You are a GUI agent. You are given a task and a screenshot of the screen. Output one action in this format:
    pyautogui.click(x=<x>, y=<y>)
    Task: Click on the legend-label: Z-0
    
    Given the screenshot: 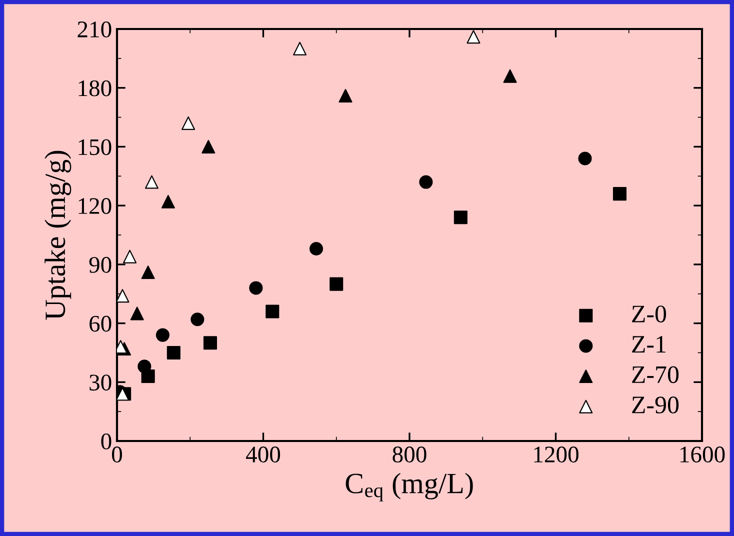 What is the action you would take?
    pyautogui.click(x=649, y=314)
    